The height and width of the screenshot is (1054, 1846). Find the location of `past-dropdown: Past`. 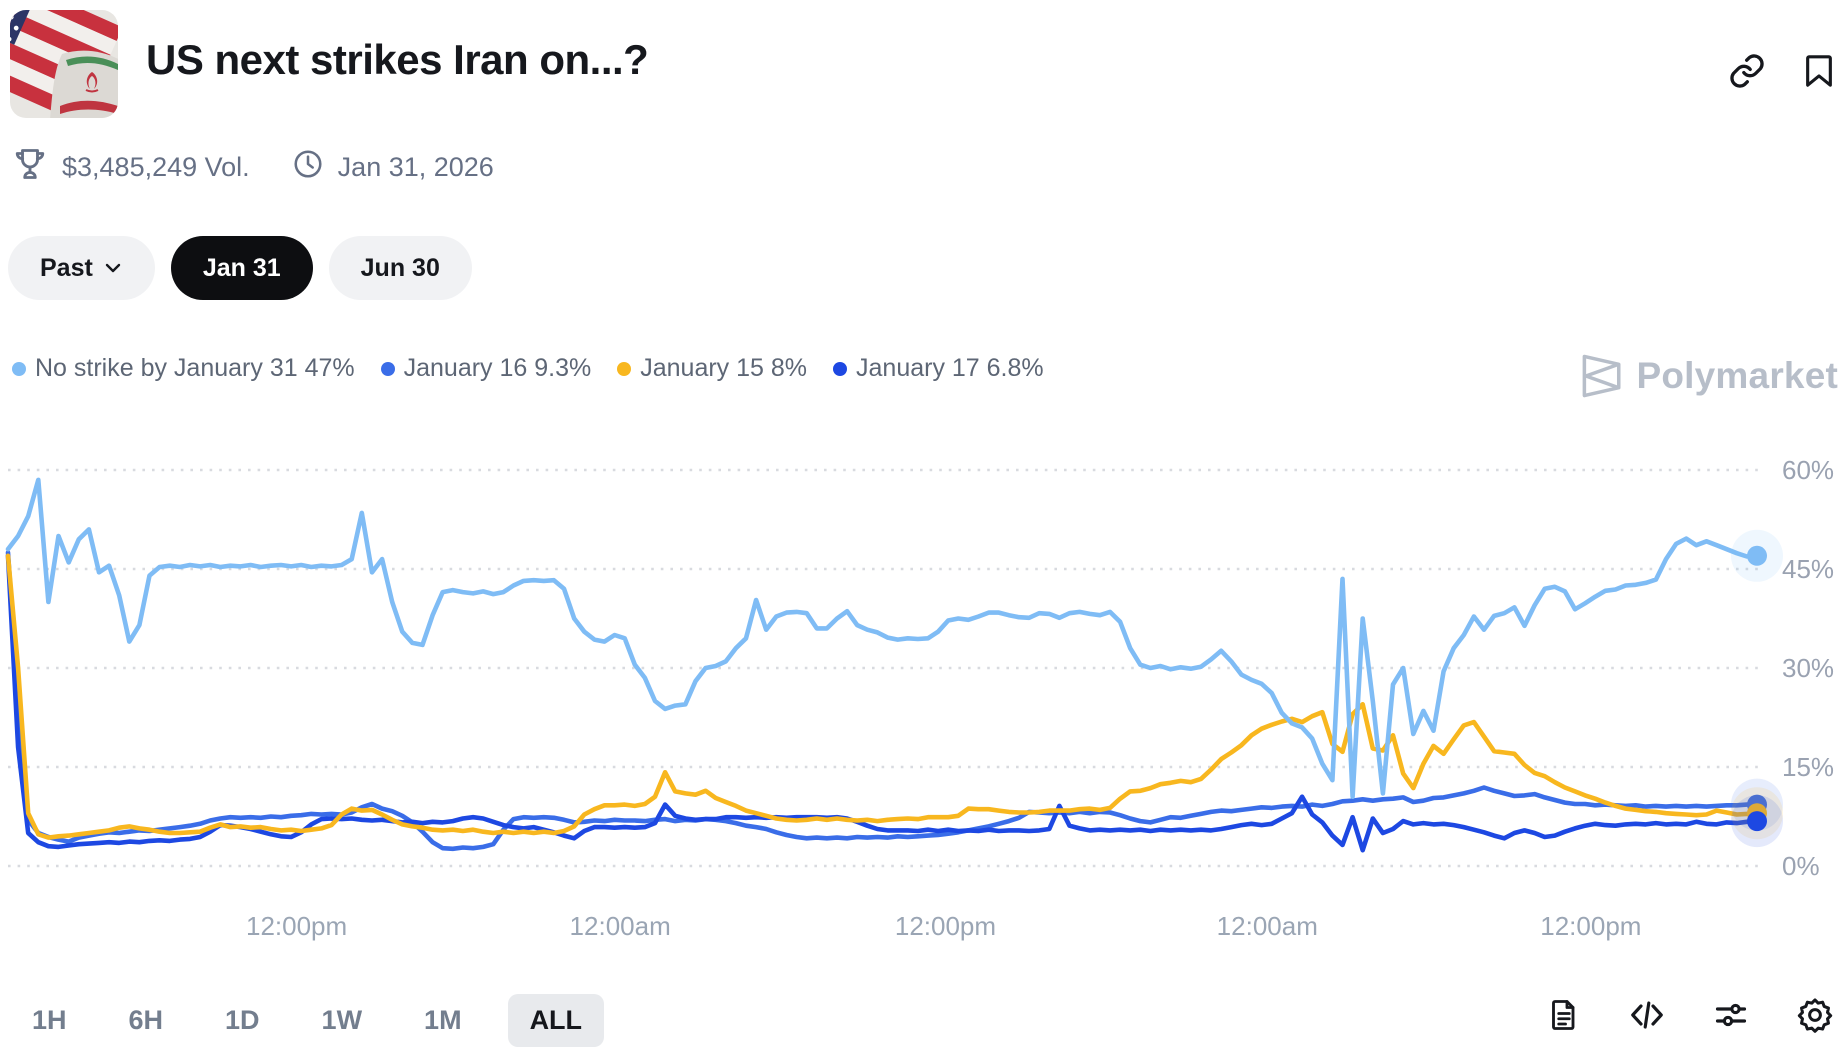

past-dropdown: Past is located at coordinates (81, 268).